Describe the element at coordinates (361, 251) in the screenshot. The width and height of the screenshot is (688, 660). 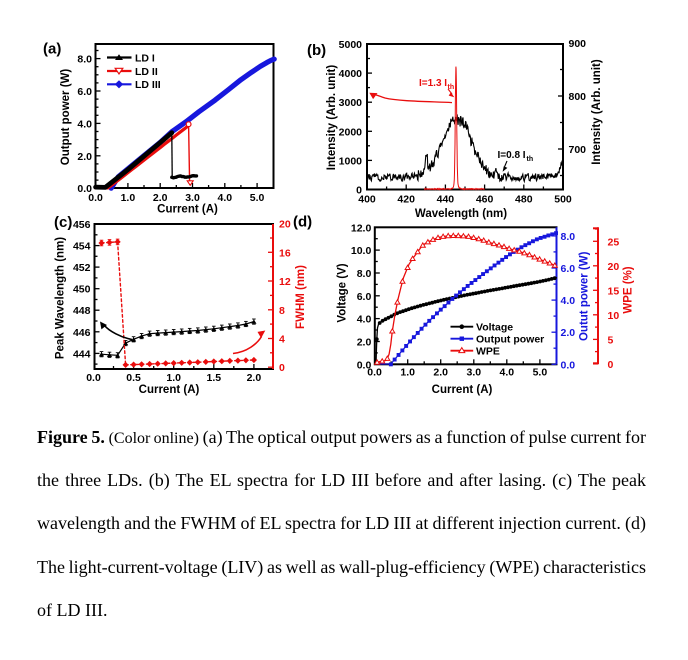
I see `svg-text: 10.0` at that location.